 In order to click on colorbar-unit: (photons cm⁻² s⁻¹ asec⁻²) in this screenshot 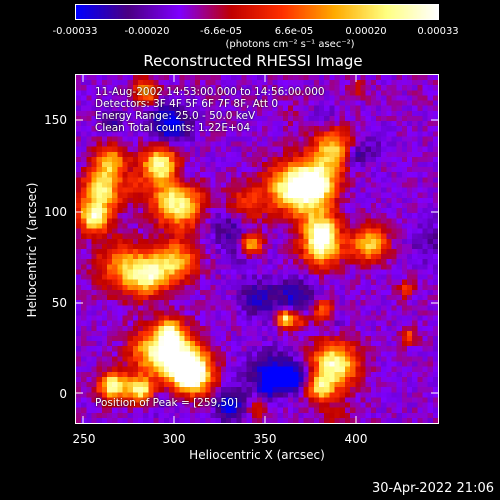, I will do `click(290, 44)`.